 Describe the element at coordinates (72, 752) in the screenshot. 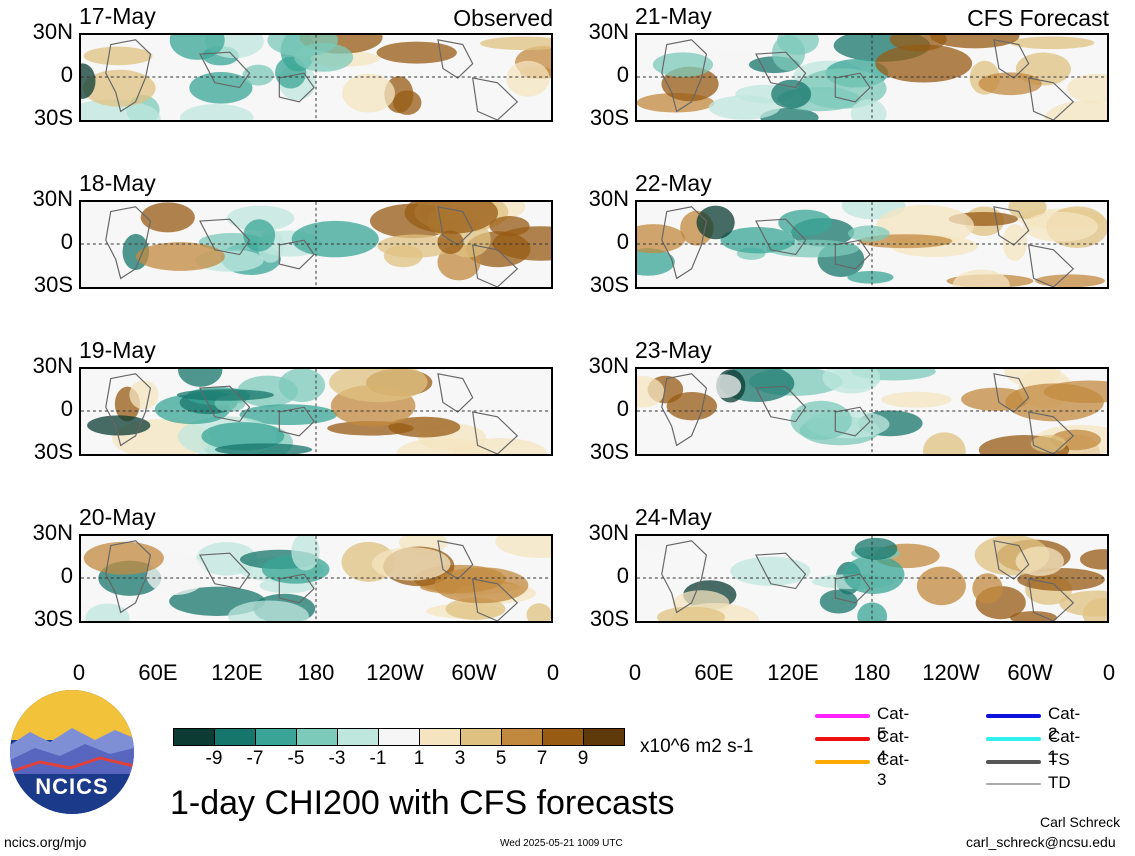

I see `ncics-logo: NCICS` at that location.